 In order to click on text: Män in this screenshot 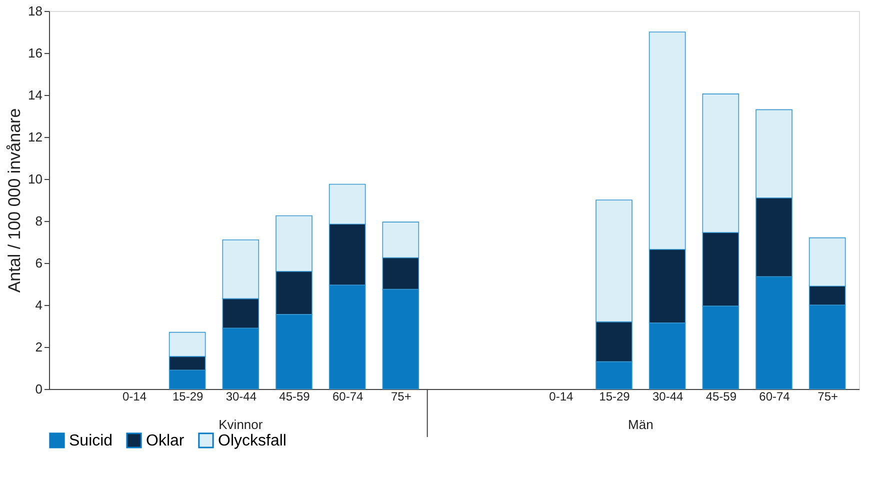, I will do `click(641, 424)`.